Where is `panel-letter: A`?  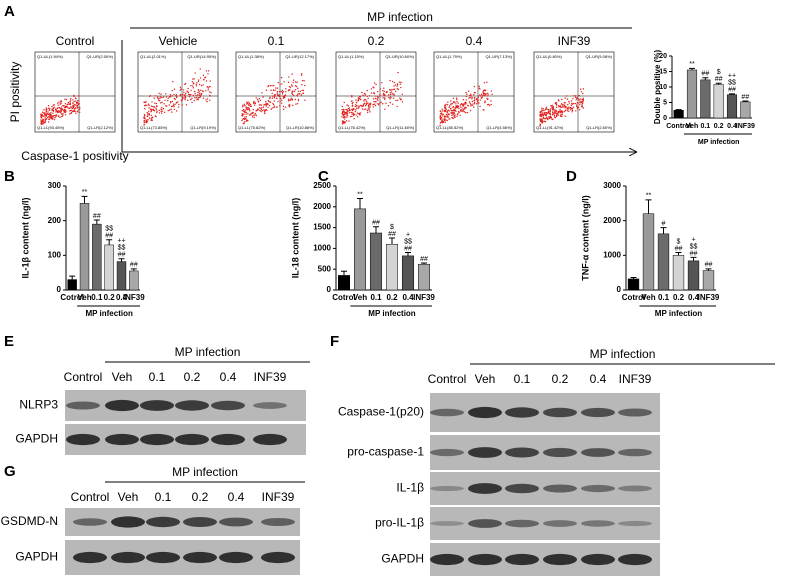
panel-letter: A is located at coordinates (9, 11).